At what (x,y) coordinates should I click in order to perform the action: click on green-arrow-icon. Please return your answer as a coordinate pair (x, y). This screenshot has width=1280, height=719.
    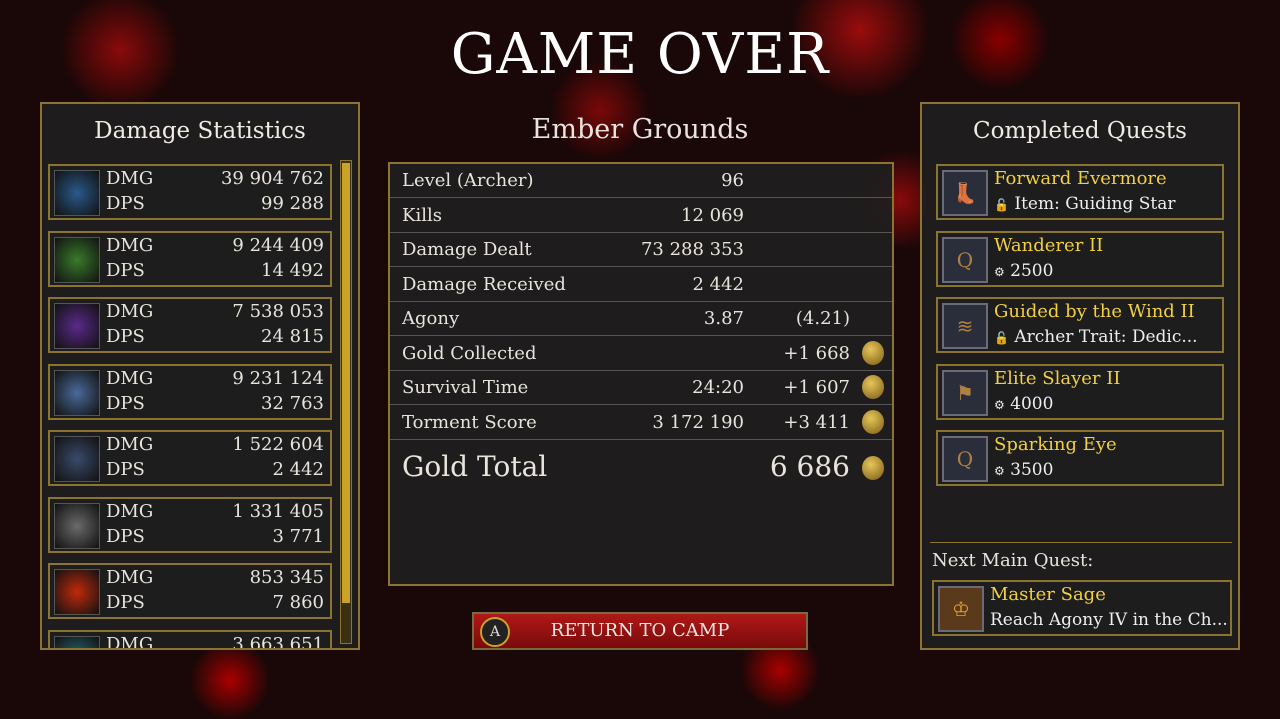
    Looking at the image, I should click on (77, 259).